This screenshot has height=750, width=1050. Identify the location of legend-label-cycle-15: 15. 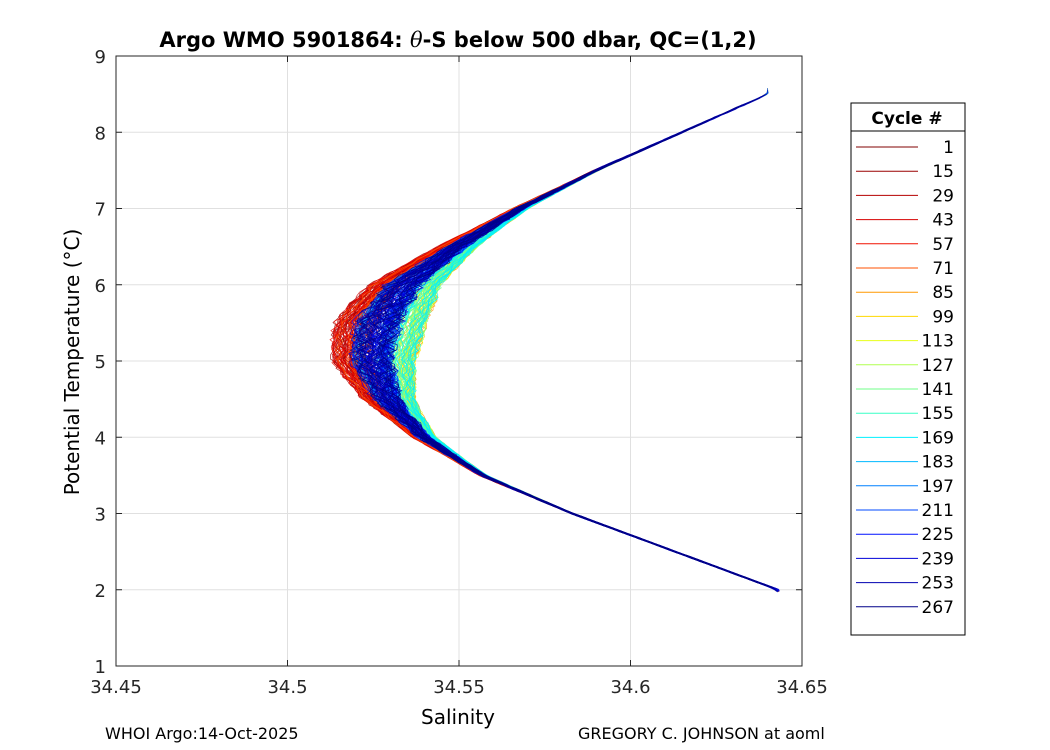
(943, 172).